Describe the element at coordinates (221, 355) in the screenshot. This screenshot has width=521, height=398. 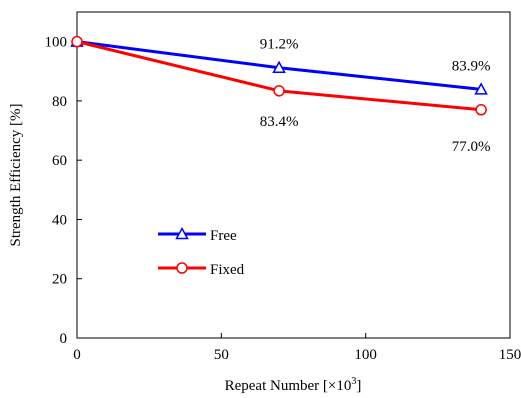
I see `x-tick-label: 50` at that location.